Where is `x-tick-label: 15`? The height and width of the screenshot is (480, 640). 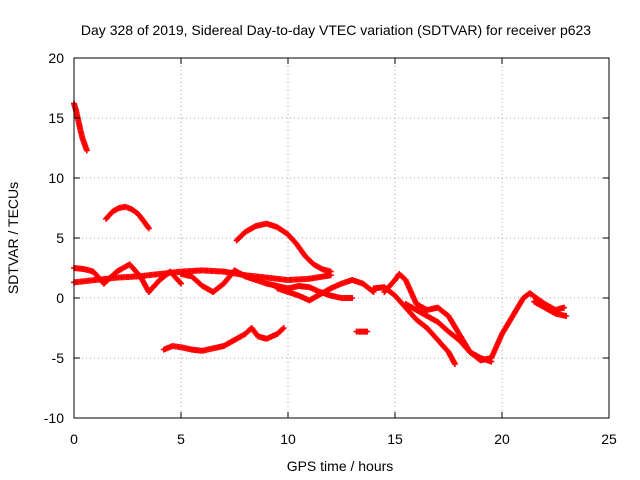 x-tick-label: 15 is located at coordinates (395, 439).